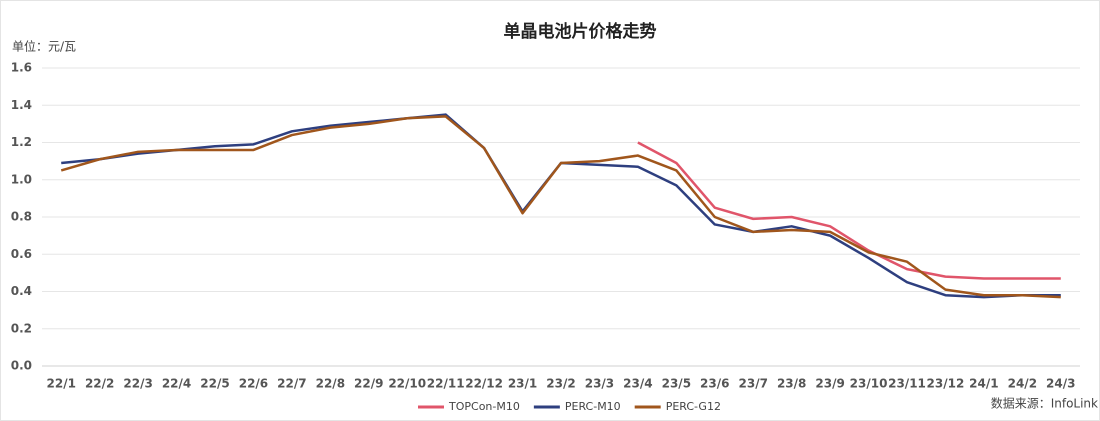 The height and width of the screenshot is (421, 1100). Describe the element at coordinates (593, 406) in the screenshot. I see `legend-label: PERC-M10` at that location.